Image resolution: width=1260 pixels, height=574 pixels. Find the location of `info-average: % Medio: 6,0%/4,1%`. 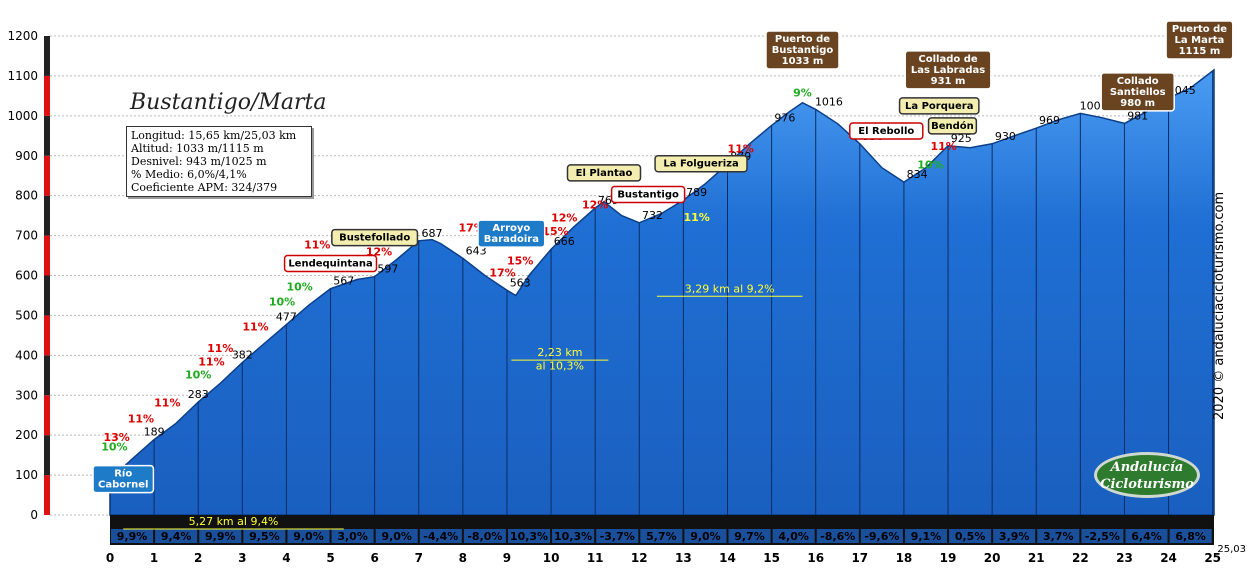

info-average: % Medio: 6,0%/4,1% is located at coordinates (189, 174).